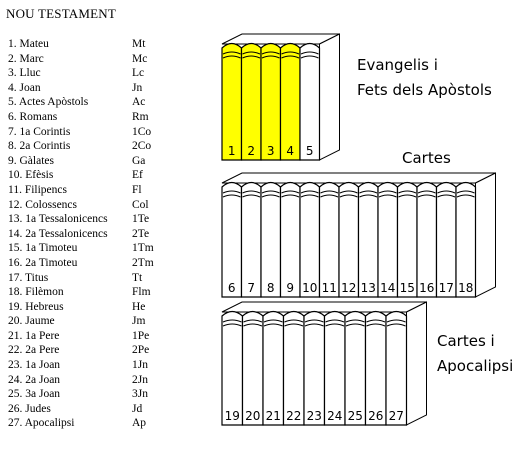 This screenshot has width=523, height=450. I want to click on book-list-item: 13. 1a Tessalonicencs 1Te, so click(103, 219).